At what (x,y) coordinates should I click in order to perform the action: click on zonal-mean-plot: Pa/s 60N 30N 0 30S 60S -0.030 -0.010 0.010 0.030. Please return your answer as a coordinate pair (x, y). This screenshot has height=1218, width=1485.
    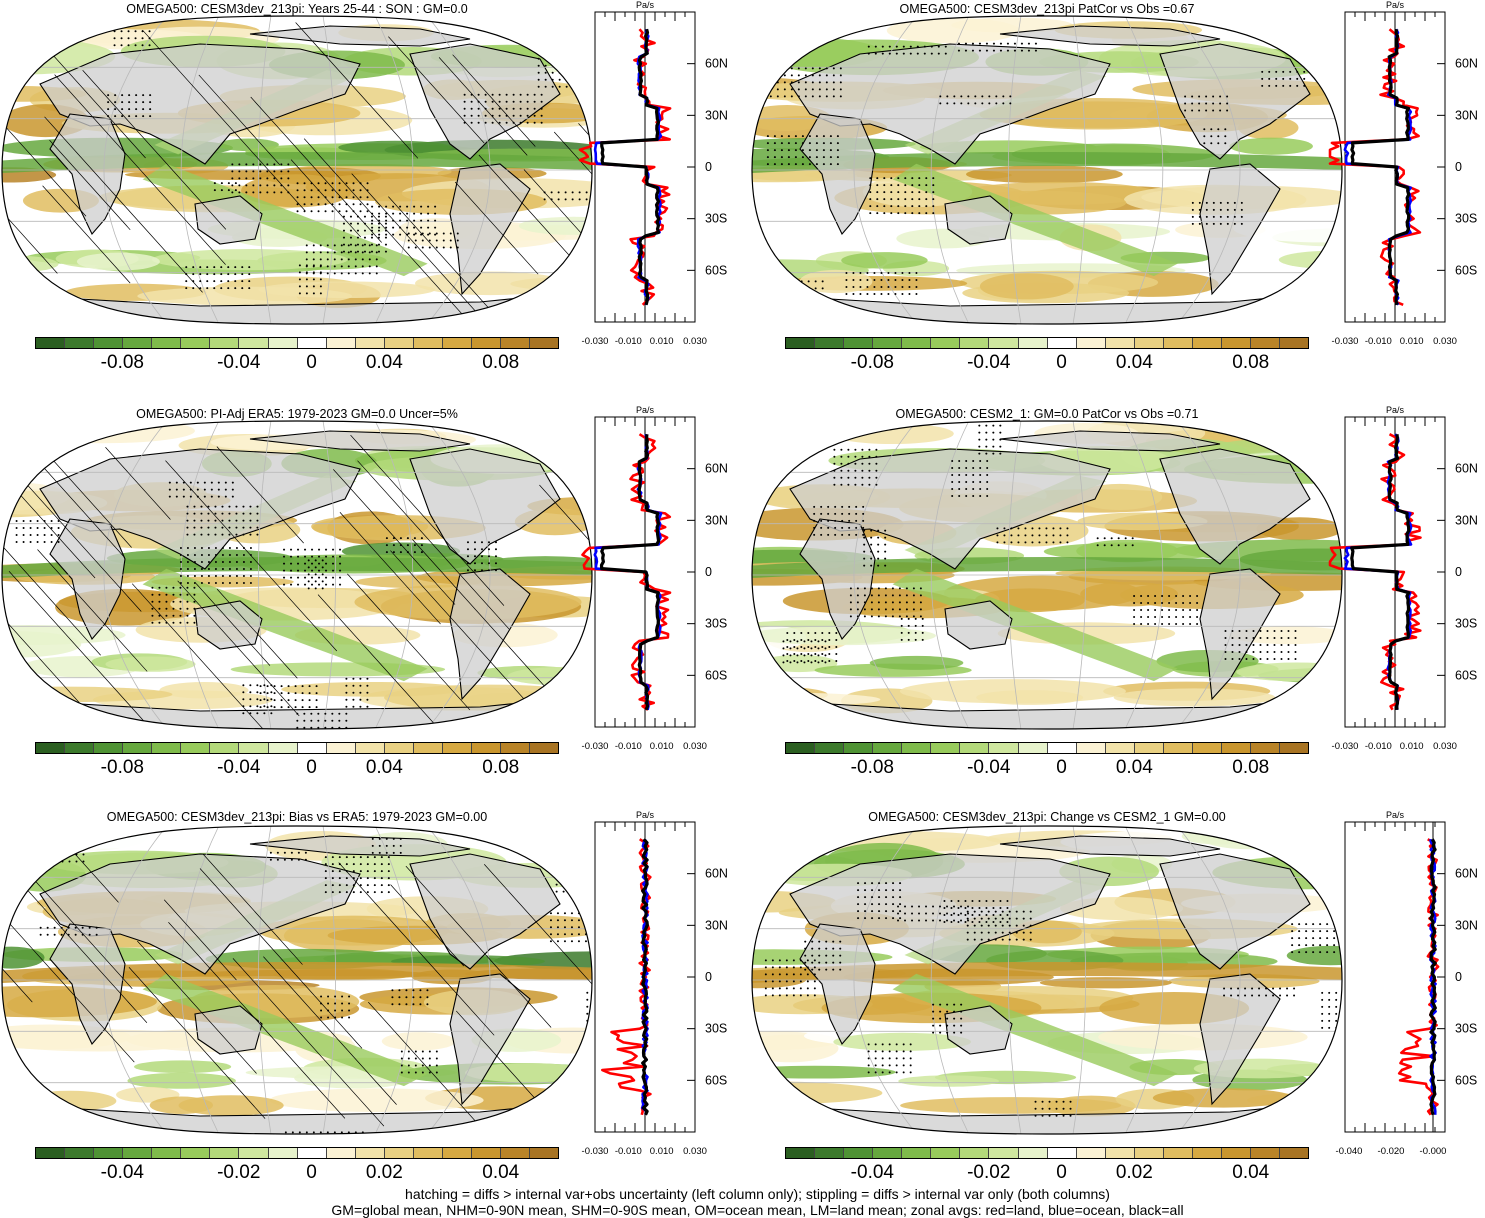
    Looking at the image, I should click on (654, 578).